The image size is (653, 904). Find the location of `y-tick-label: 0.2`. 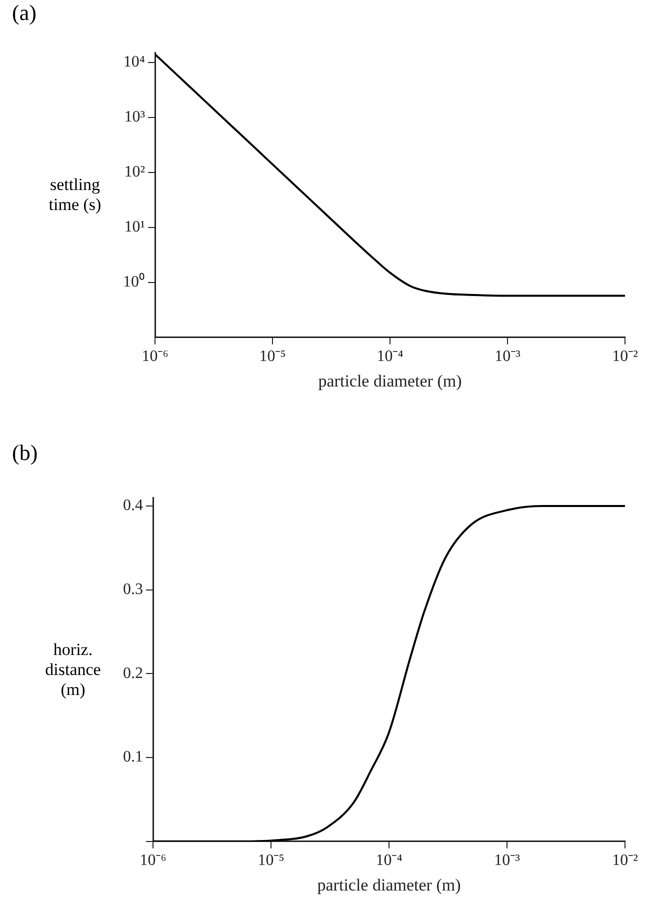

y-tick-label: 0.2 is located at coordinates (133, 673).